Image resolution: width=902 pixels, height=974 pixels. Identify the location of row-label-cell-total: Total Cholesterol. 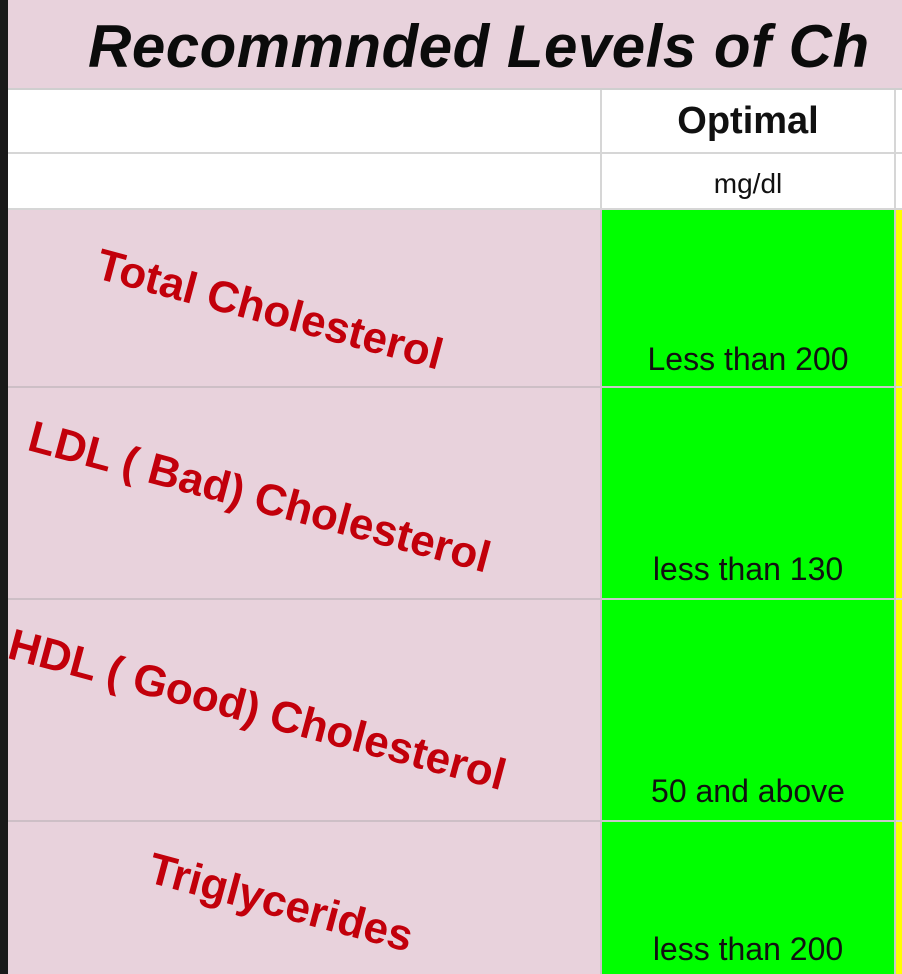
(305, 299).